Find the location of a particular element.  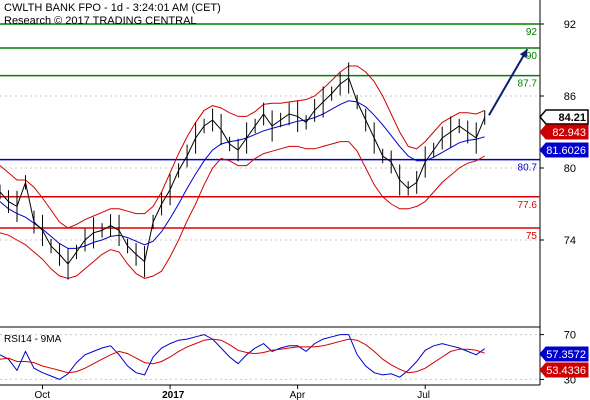

level-label: 75 is located at coordinates (532, 236).